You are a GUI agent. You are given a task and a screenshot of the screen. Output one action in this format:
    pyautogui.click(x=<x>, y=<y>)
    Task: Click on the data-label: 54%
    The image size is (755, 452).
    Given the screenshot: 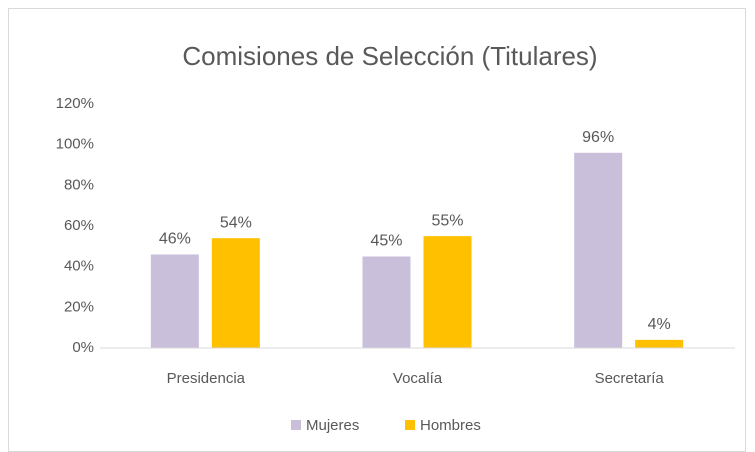 What is the action you would take?
    pyautogui.click(x=236, y=222)
    